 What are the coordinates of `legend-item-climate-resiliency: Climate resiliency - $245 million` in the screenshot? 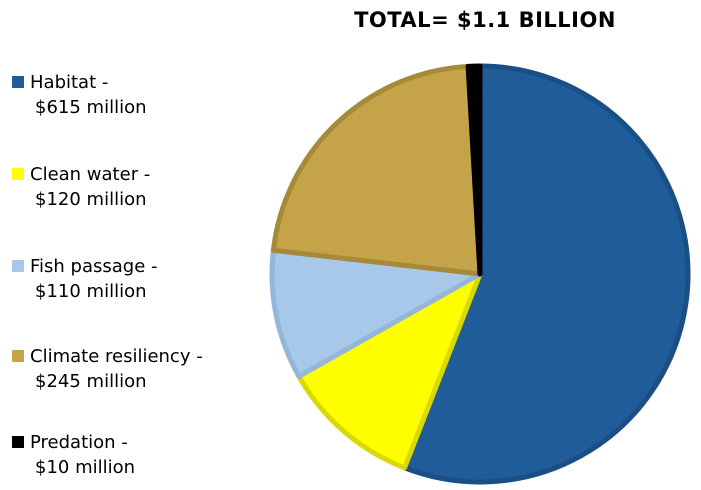 It's located at (137, 369).